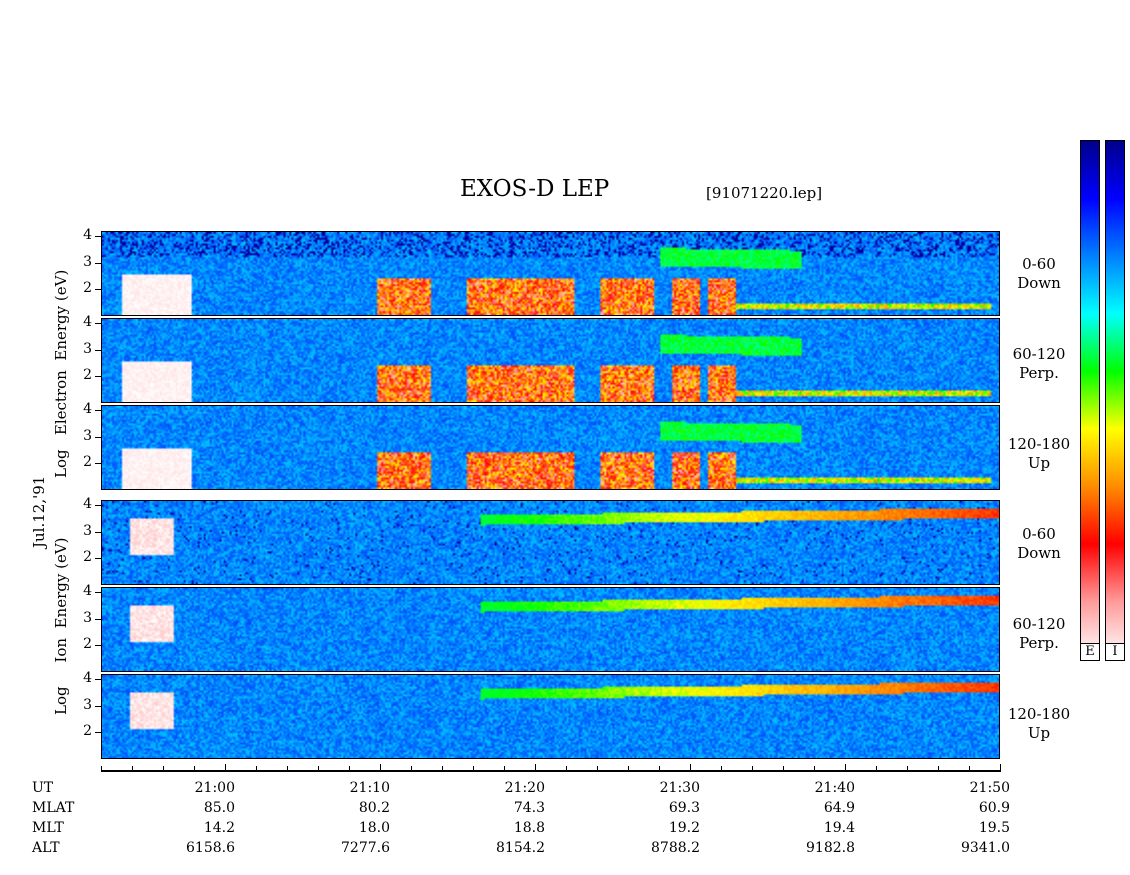 The image size is (1130, 875). Describe the element at coordinates (550, 716) in the screenshot. I see `ion-up-panel` at that location.